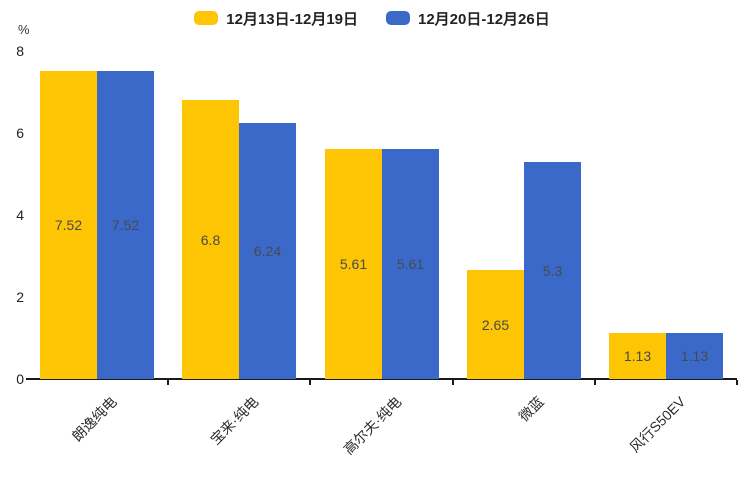 The height and width of the screenshot is (496, 744). What do you see at coordinates (20, 379) in the screenshot?
I see `y-axis-tick-label: 0` at bounding box center [20, 379].